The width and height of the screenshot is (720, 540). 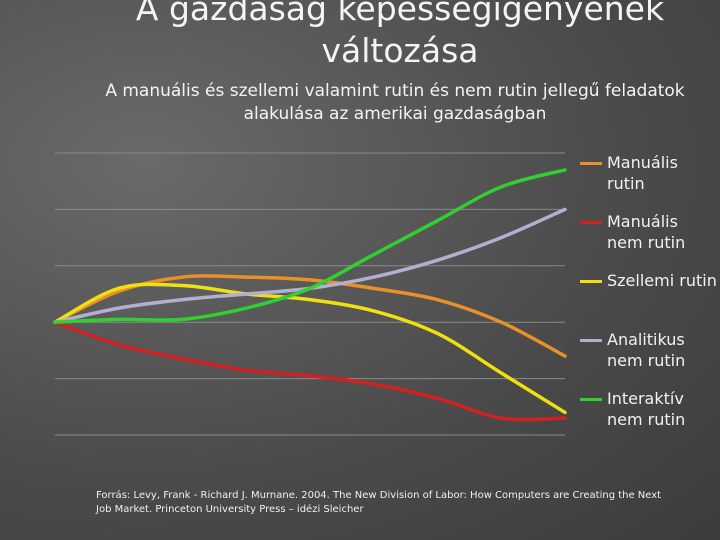 What do you see at coordinates (642, 173) in the screenshot?
I see `legend-label: Manuális rutin` at bounding box center [642, 173].